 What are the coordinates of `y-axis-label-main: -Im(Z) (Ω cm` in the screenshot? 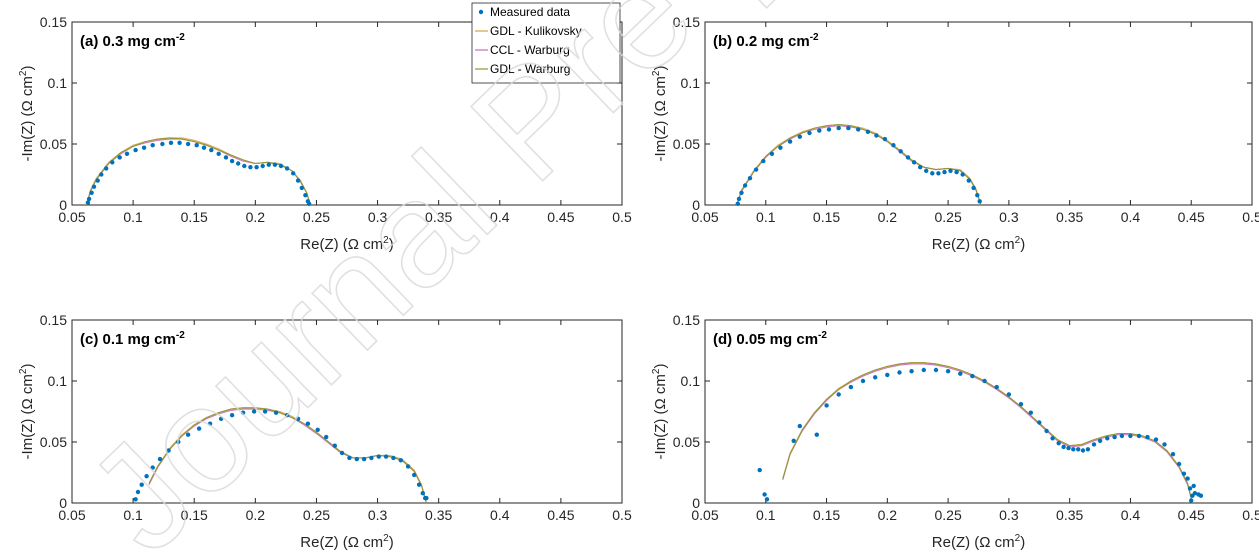 It's located at (660, 416).